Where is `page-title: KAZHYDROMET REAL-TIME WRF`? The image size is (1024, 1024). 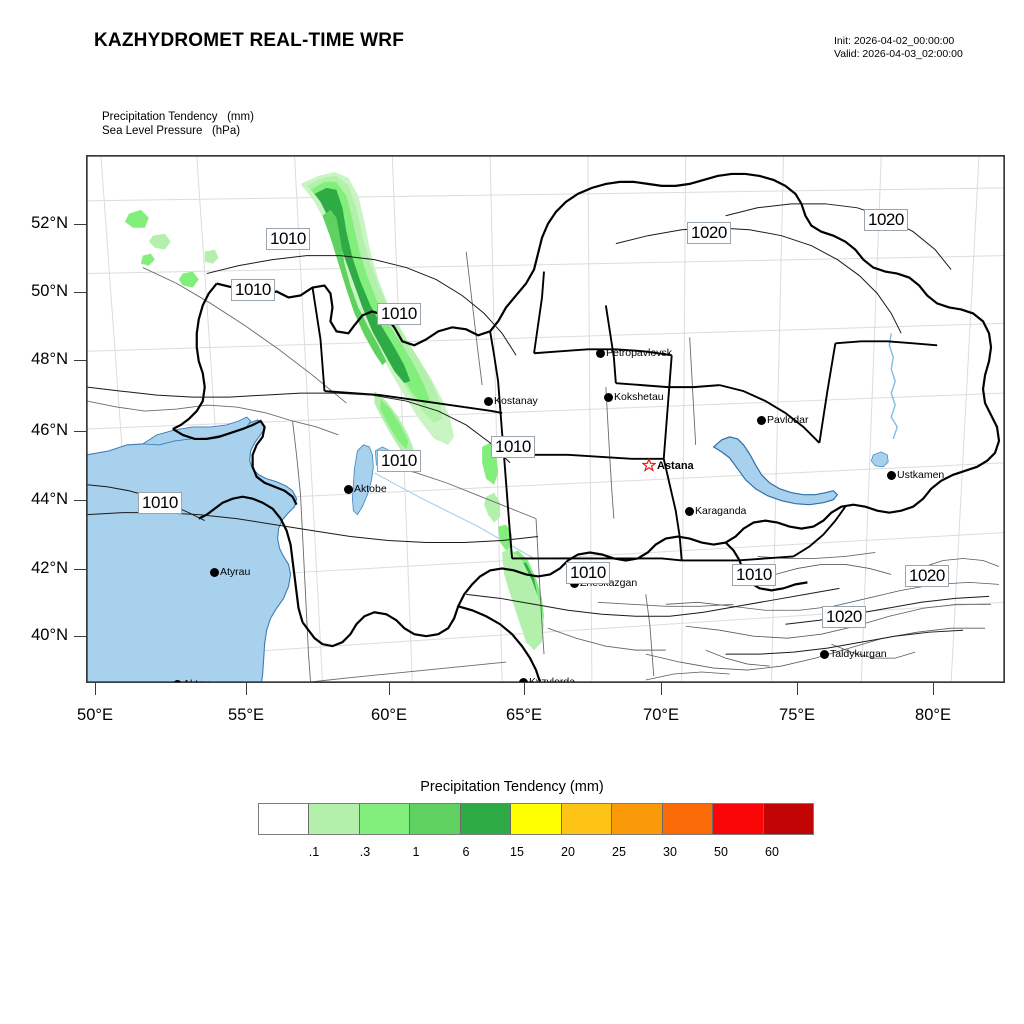 page-title: KAZHYDROMET REAL-TIME WRF is located at coordinates (249, 40).